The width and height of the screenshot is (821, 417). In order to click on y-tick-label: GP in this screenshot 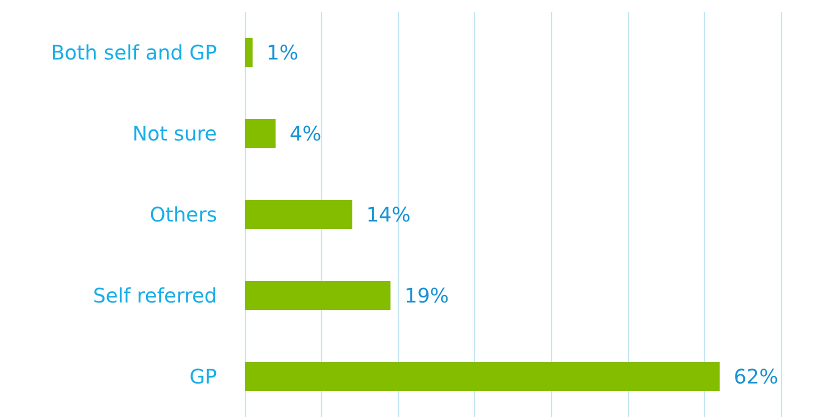, I will do `click(203, 376)`.